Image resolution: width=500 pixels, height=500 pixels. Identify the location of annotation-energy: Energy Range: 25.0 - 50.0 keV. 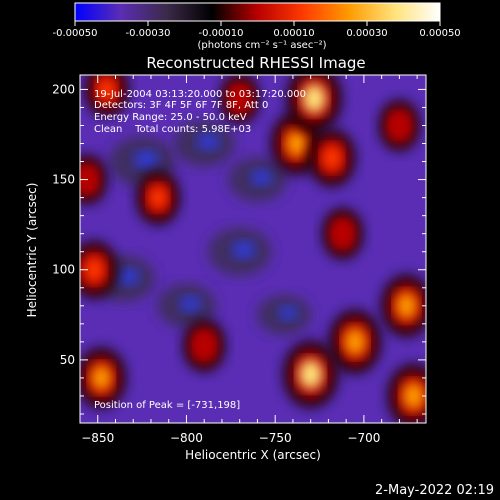
(170, 117).